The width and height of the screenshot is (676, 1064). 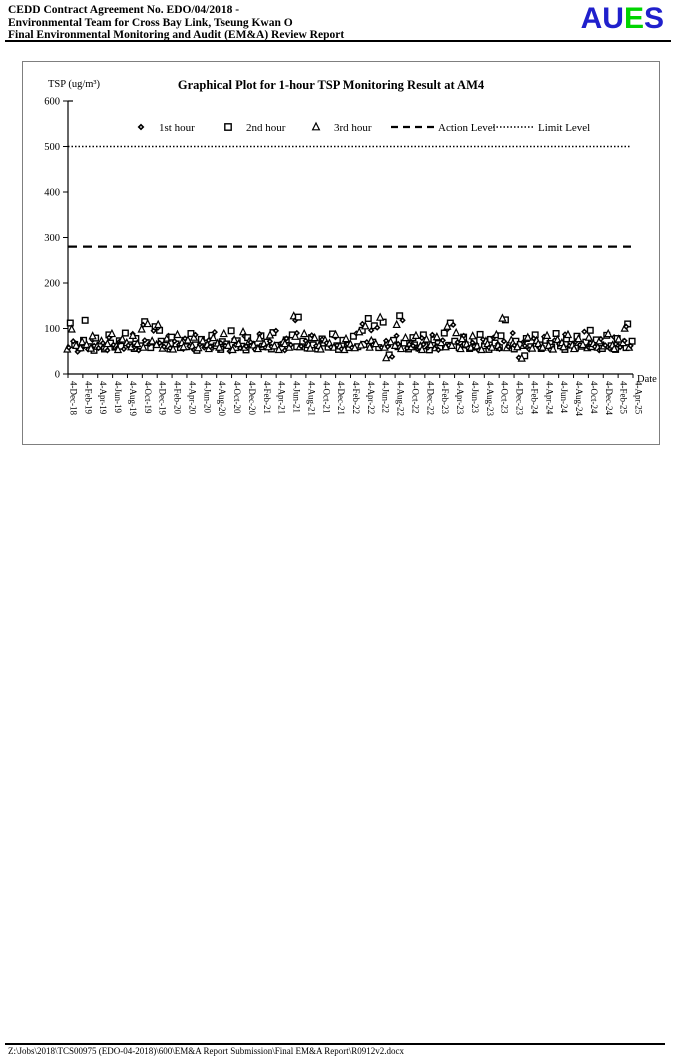 I want to click on logo-letter: A, so click(x=591, y=18).